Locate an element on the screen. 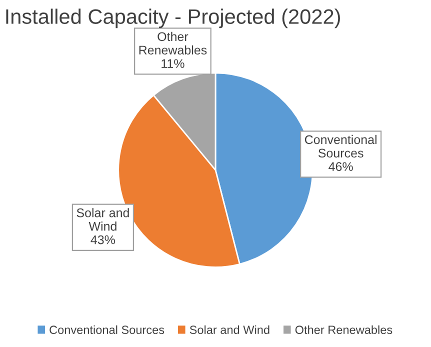 Image resolution: width=431 pixels, height=347 pixels. slice-label: Other Renewables is located at coordinates (173, 43).